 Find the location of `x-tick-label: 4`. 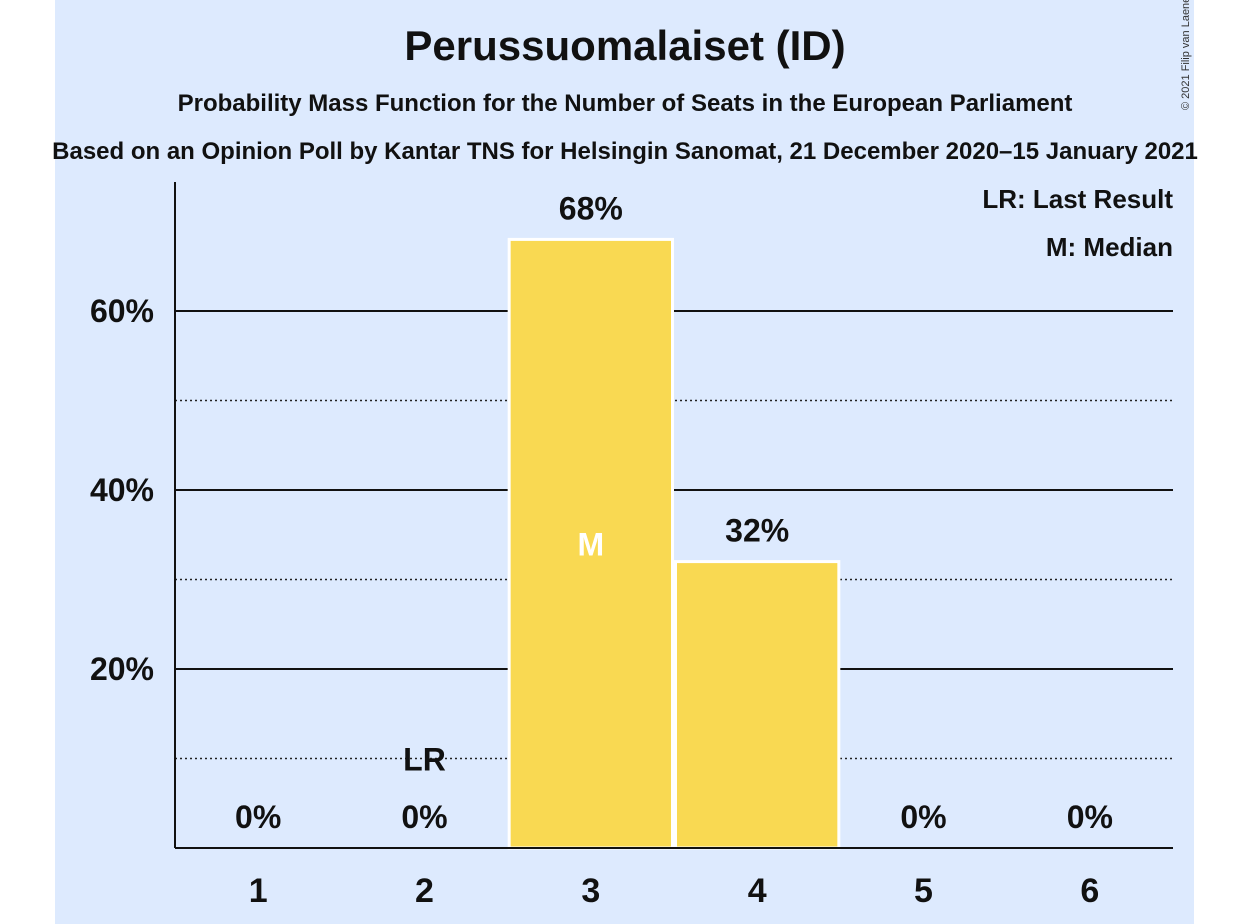

x-tick-label: 4 is located at coordinates (757, 891).